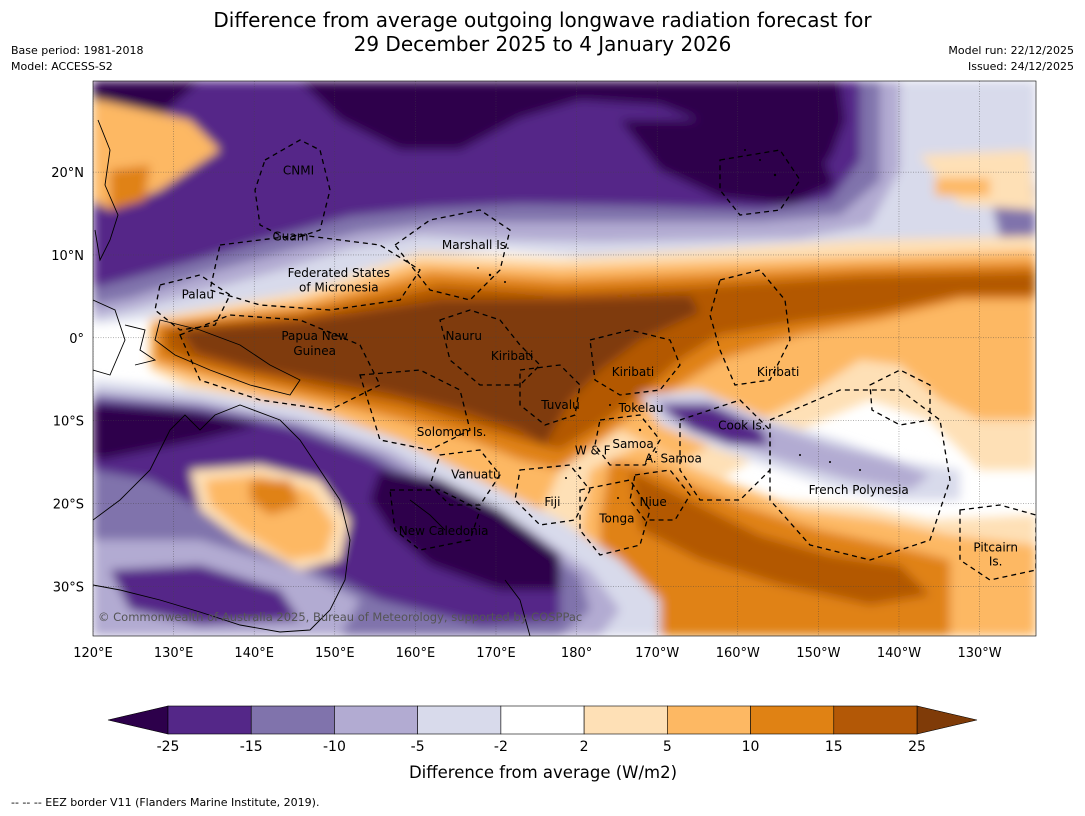 Image resolution: width=1085 pixels, height=816 pixels. I want to click on eez-nauru-kiribati, so click(490, 347).